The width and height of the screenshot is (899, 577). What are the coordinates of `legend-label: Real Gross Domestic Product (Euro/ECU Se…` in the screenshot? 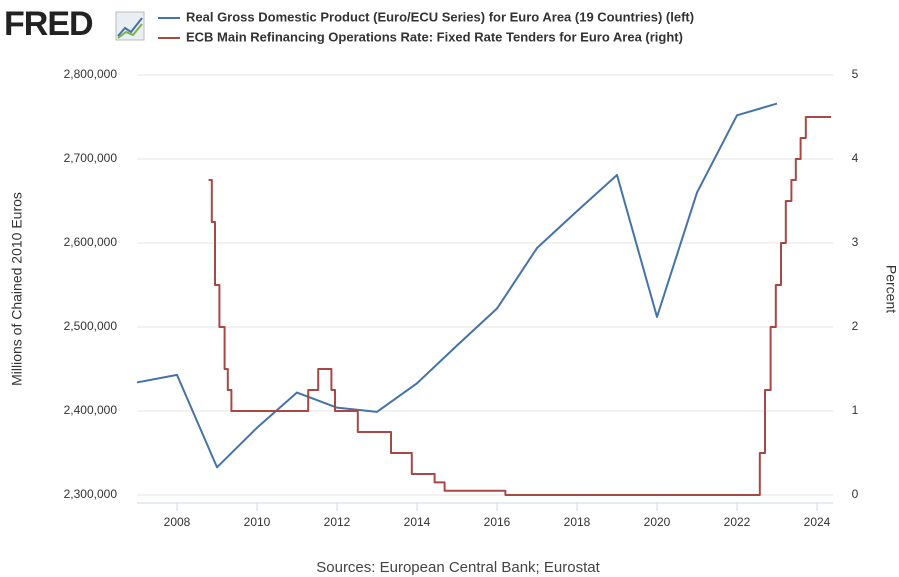 It's located at (440, 16).